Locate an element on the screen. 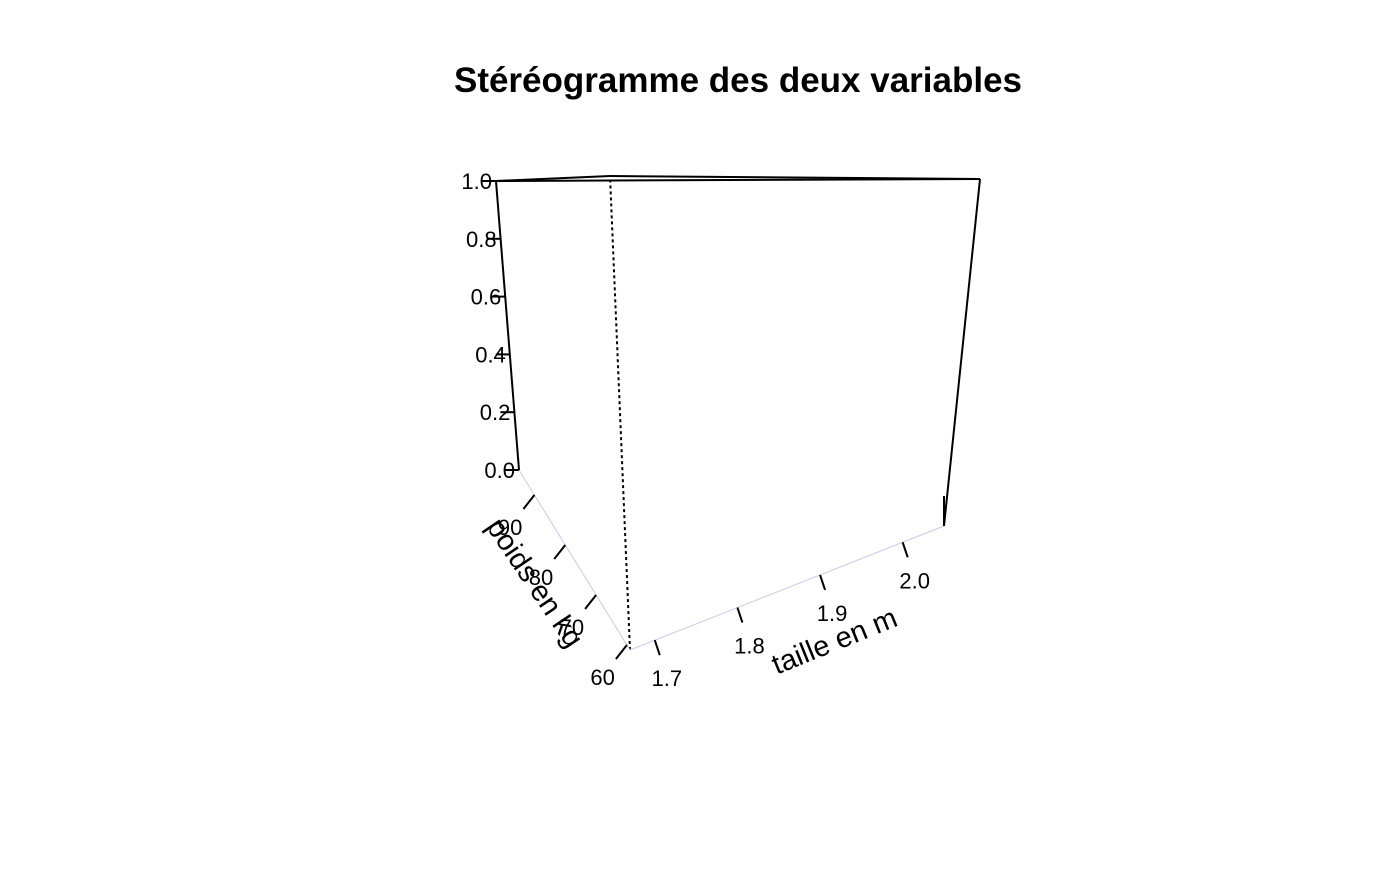 The width and height of the screenshot is (1400, 871). y-axis-title: poids en kg is located at coordinates (534, 583).